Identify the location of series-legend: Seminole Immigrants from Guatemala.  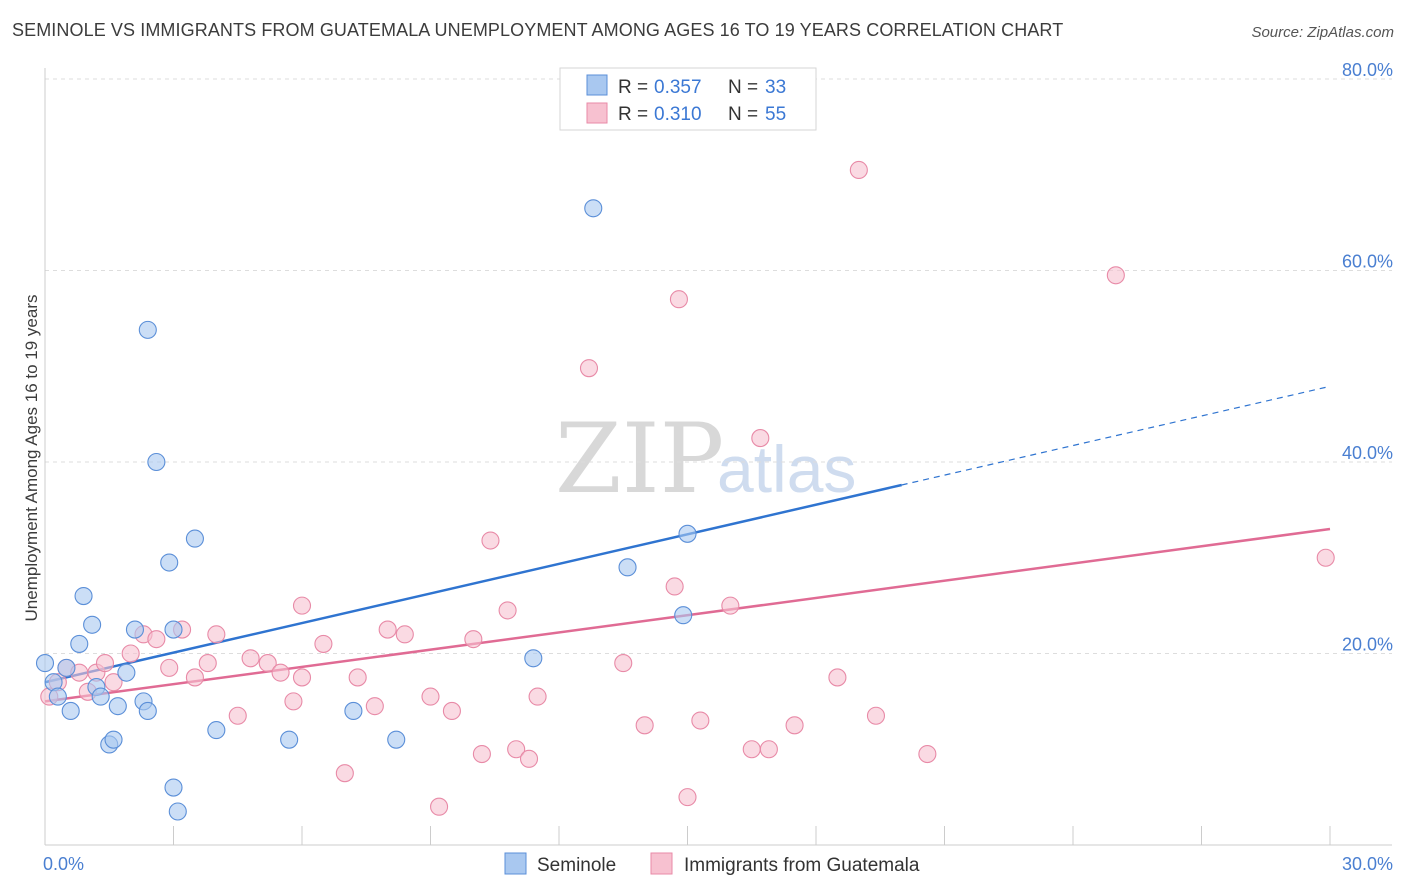
(712, 864).